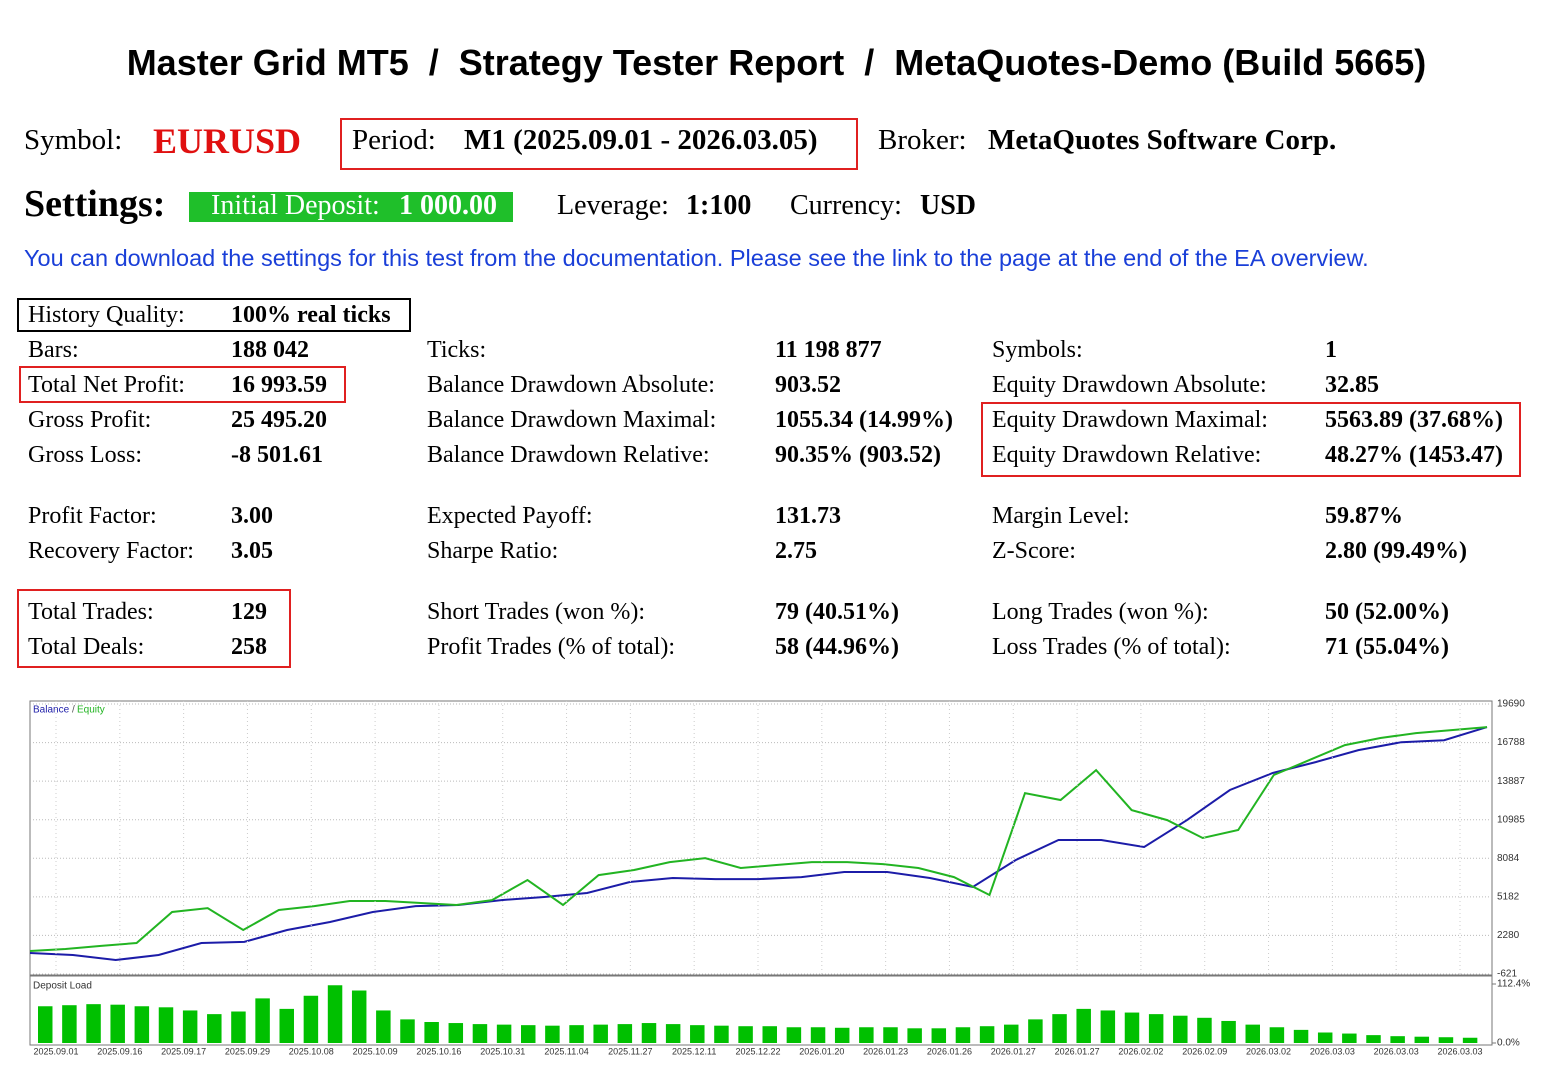 This screenshot has width=1553, height=1080. What do you see at coordinates (630, 1051) in the screenshot?
I see `x-tick-label: 2025.11.27` at bounding box center [630, 1051].